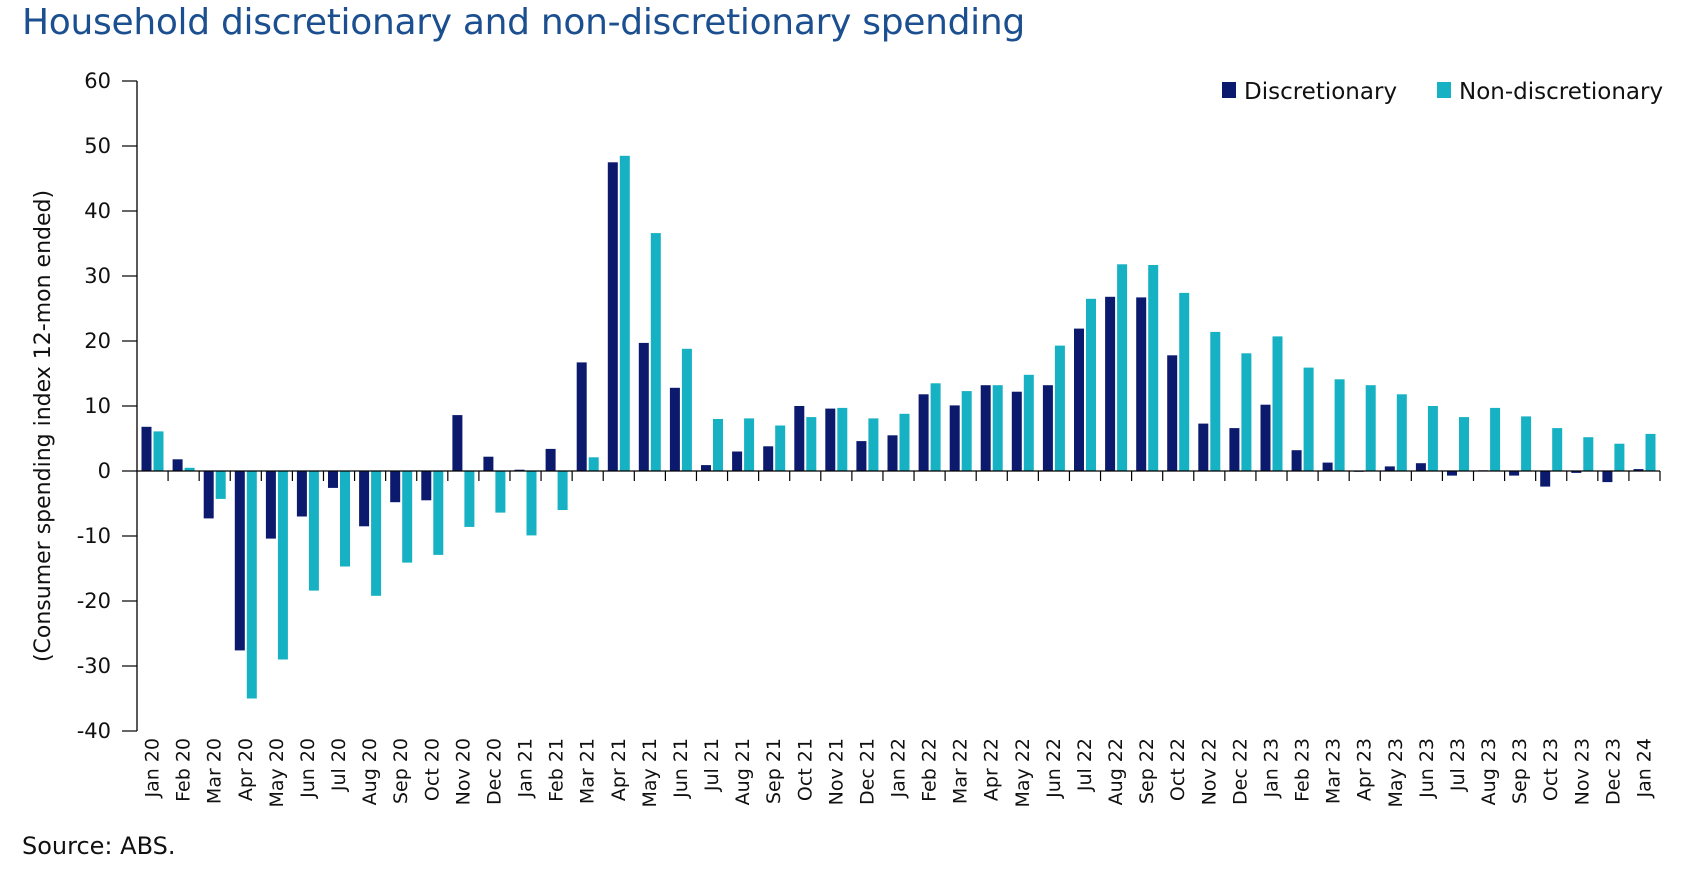  What do you see at coordinates (836, 771) in the screenshot?
I see `x-tick-label: Nov 21` at bounding box center [836, 771].